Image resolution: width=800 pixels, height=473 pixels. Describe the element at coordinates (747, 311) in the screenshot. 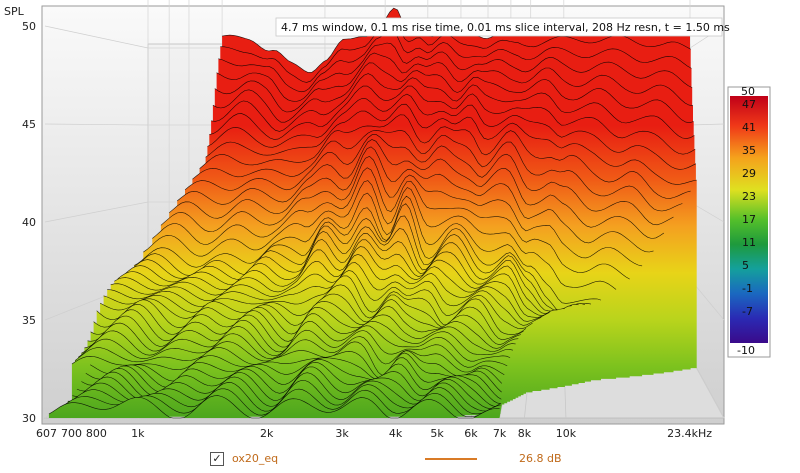

I see `colorbar-tick-label: -7` at that location.